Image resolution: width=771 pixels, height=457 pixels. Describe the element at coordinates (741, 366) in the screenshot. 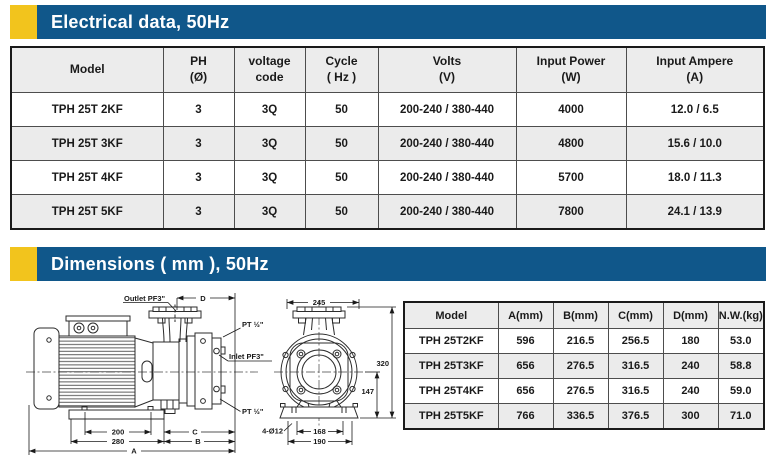

I see `cell-nw: 58.8` at that location.